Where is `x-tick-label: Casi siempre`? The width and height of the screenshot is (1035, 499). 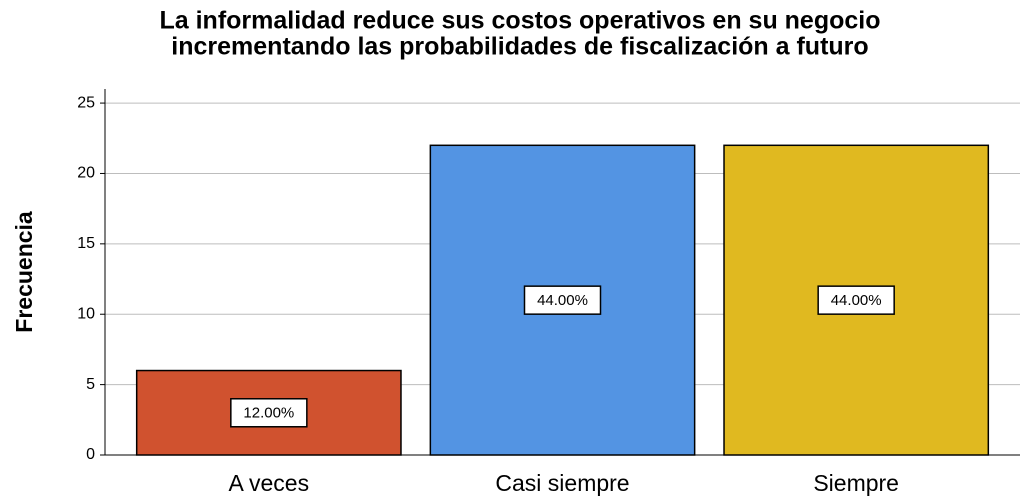
x-tick-label: Casi siempre is located at coordinates (562, 483).